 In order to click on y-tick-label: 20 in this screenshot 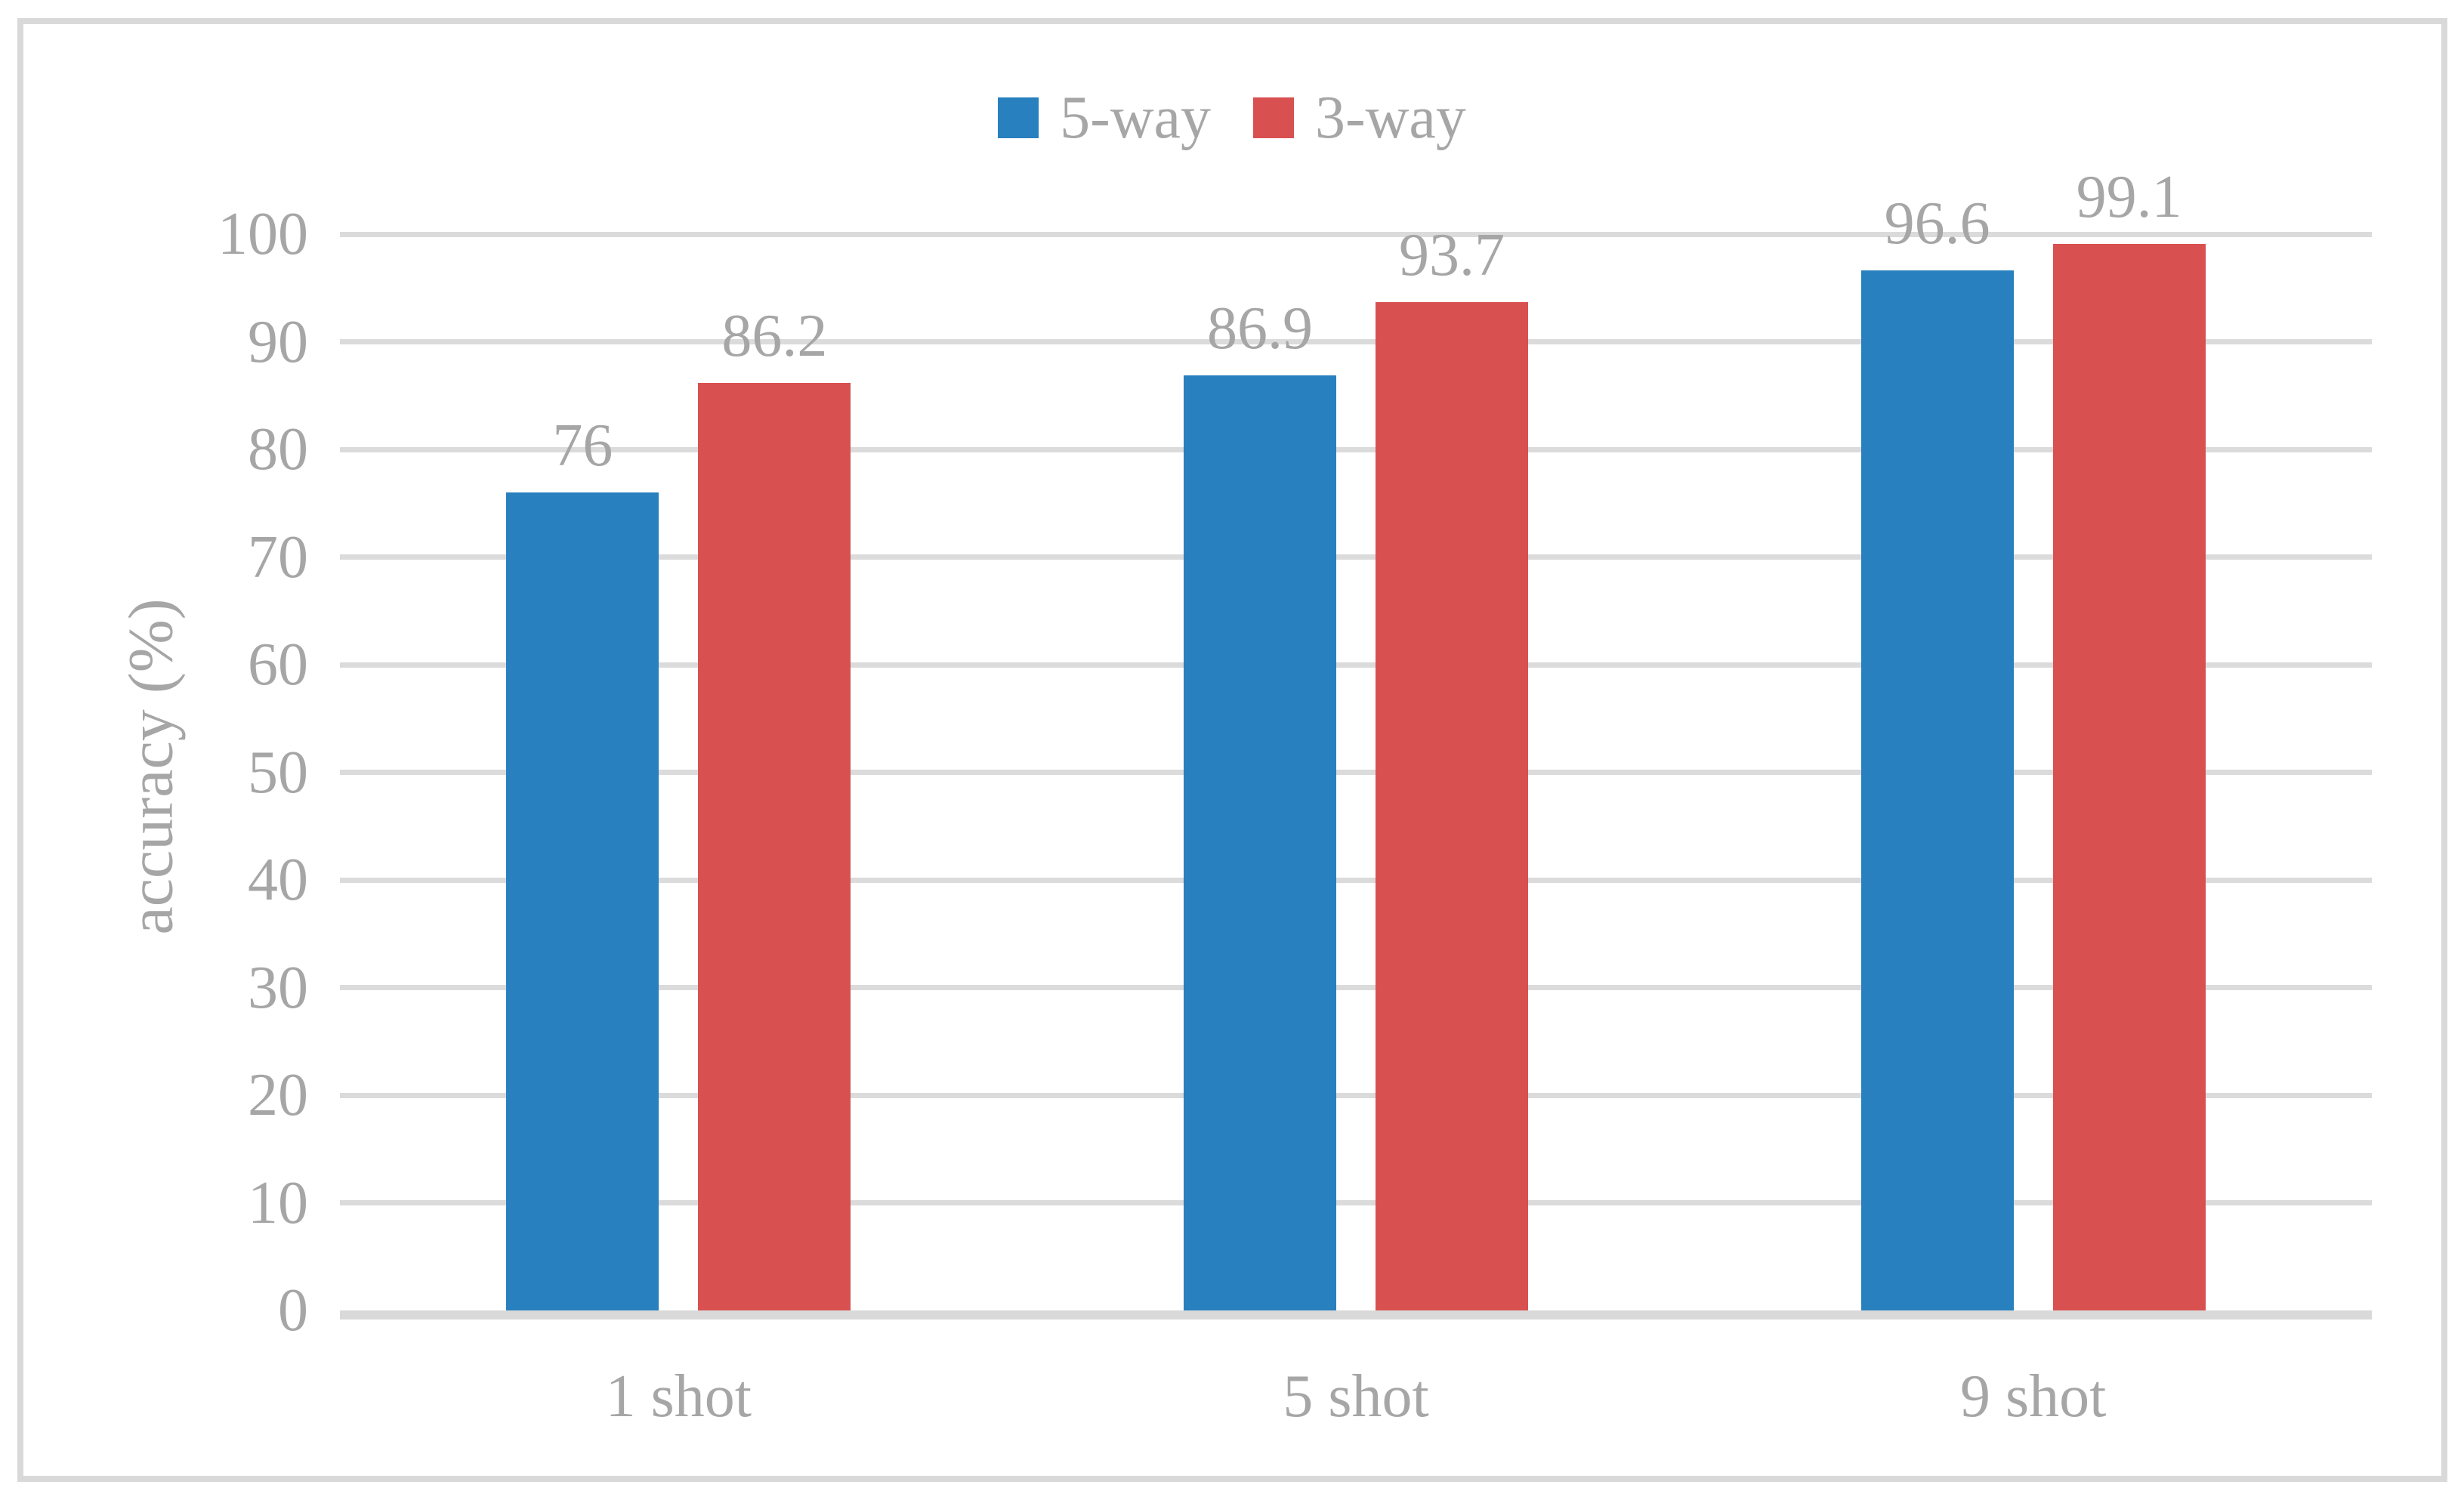, I will do `click(278, 1095)`.